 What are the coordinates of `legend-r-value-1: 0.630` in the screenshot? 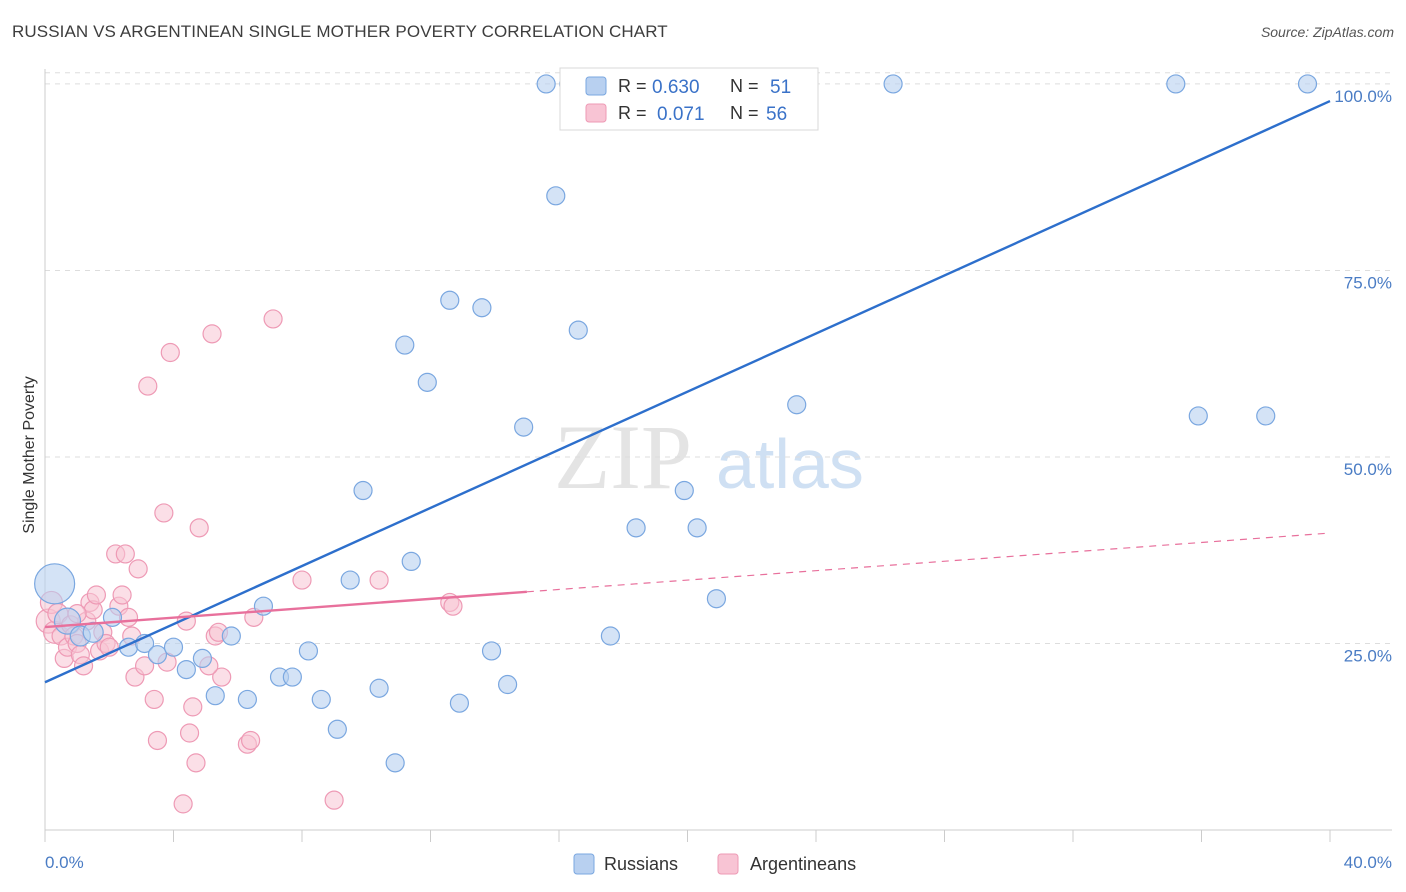 It's located at (676, 87).